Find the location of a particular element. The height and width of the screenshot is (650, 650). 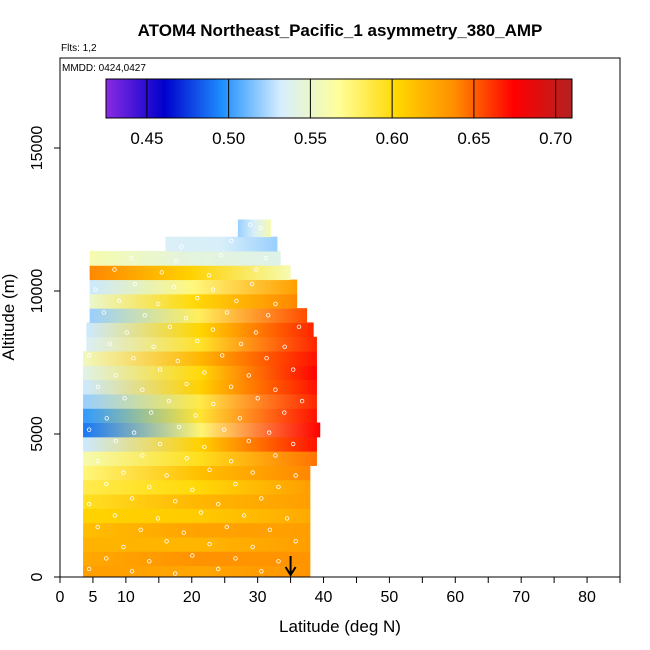

x-tick-label: 0 is located at coordinates (60, 597).